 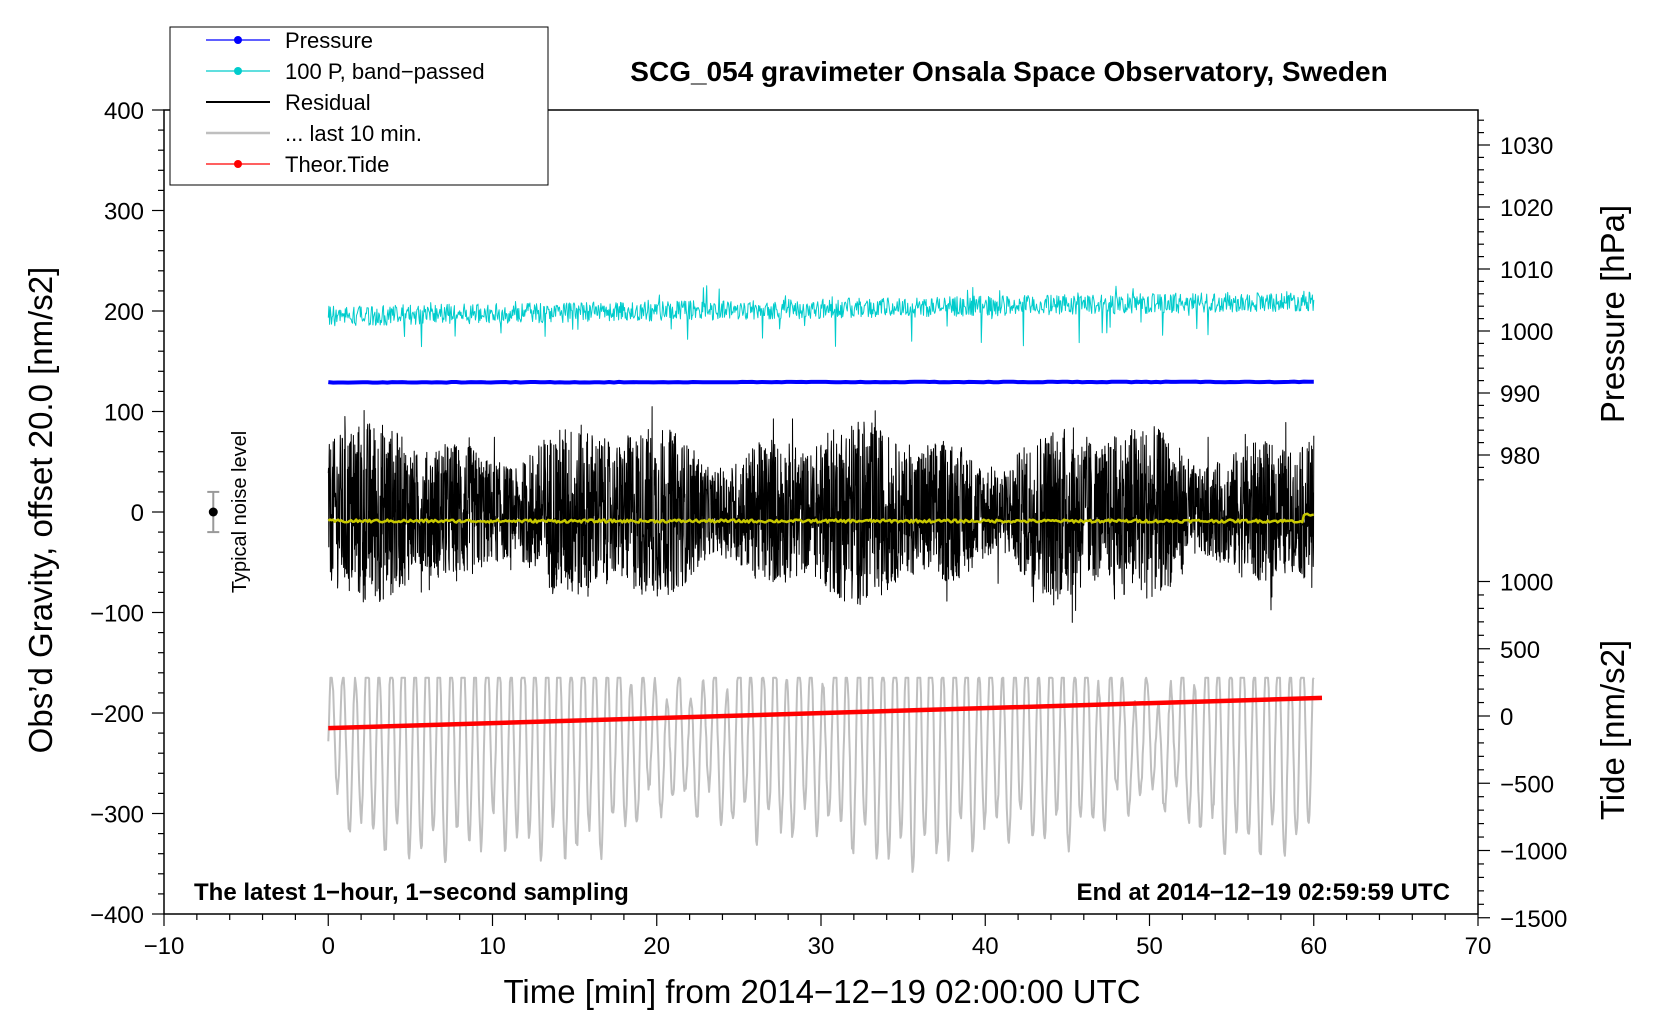 I want to click on x-axis-label: Time [min] from 2014−12−19 02:00:00 UTC, so click(x=821, y=991).